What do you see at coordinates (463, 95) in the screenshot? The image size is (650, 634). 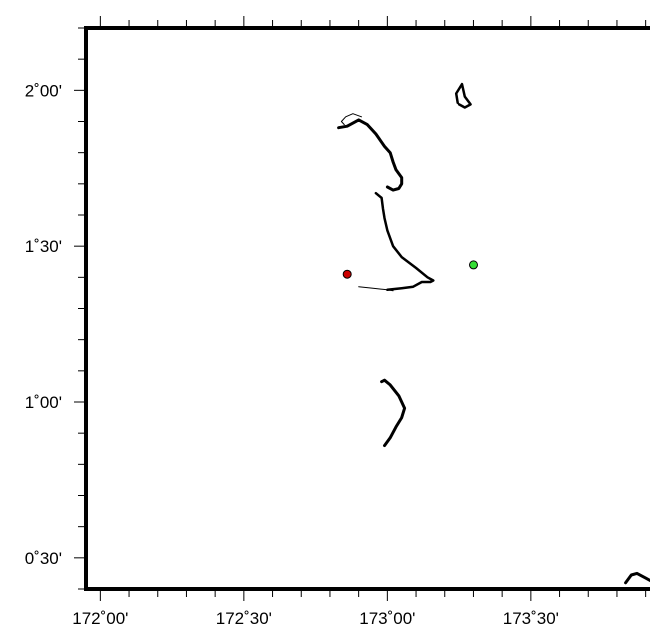 I see `atoll-northeast` at bounding box center [463, 95].